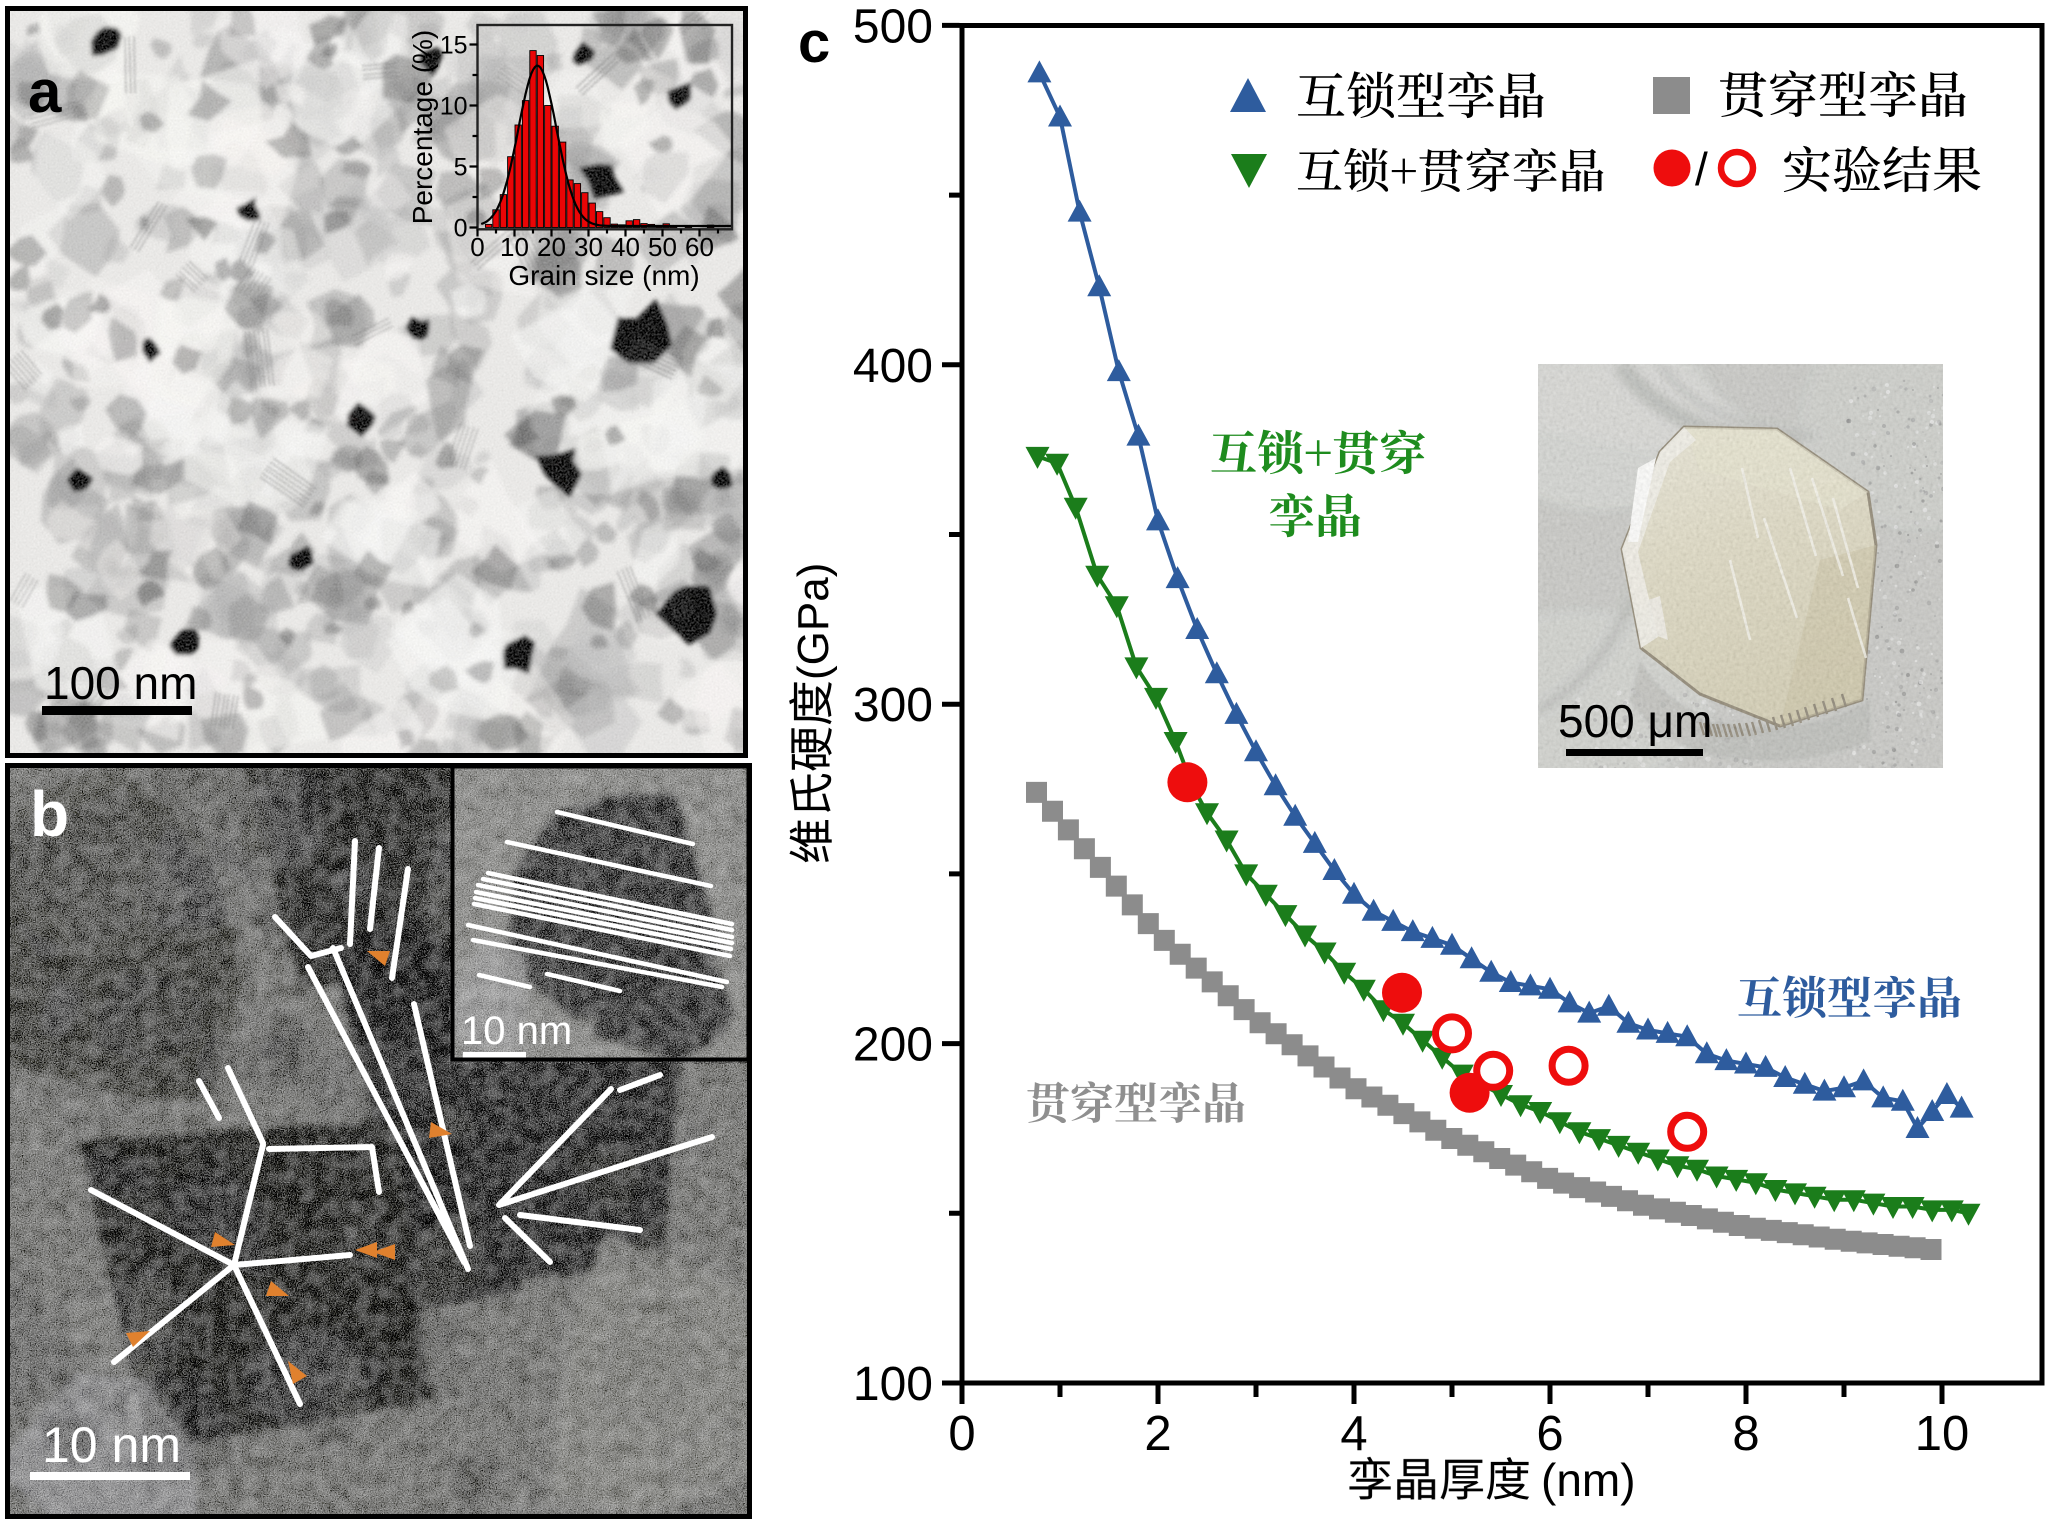 The height and width of the screenshot is (1522, 2048). I want to click on svg-text: Percentage (%), so click(422, 127).